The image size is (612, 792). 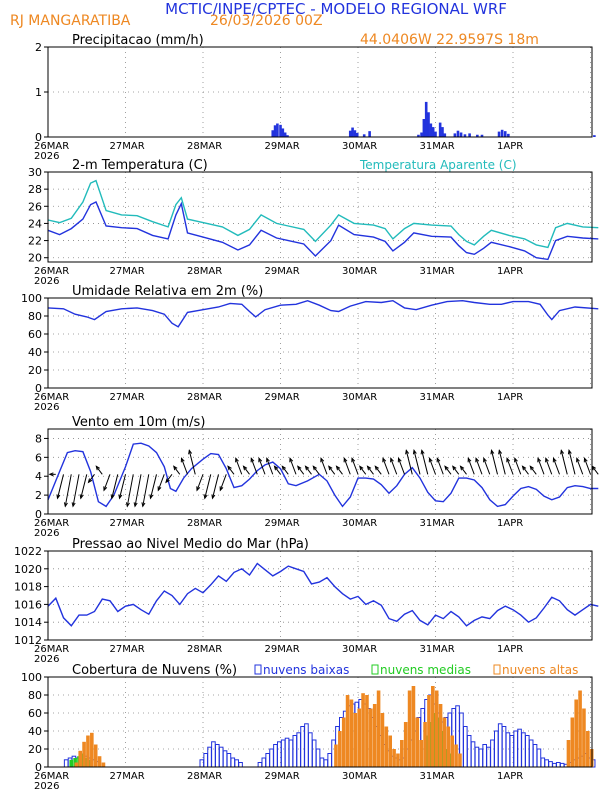 What do you see at coordinates (35, 189) in the screenshot?
I see `y-tick-label: 28` at bounding box center [35, 189].